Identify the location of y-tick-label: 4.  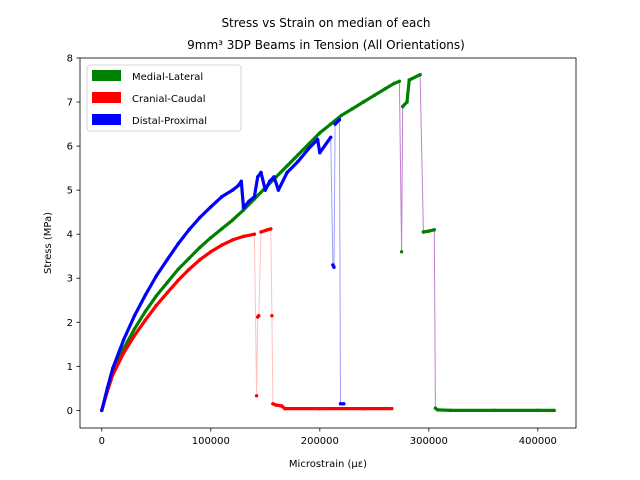
(70, 235).